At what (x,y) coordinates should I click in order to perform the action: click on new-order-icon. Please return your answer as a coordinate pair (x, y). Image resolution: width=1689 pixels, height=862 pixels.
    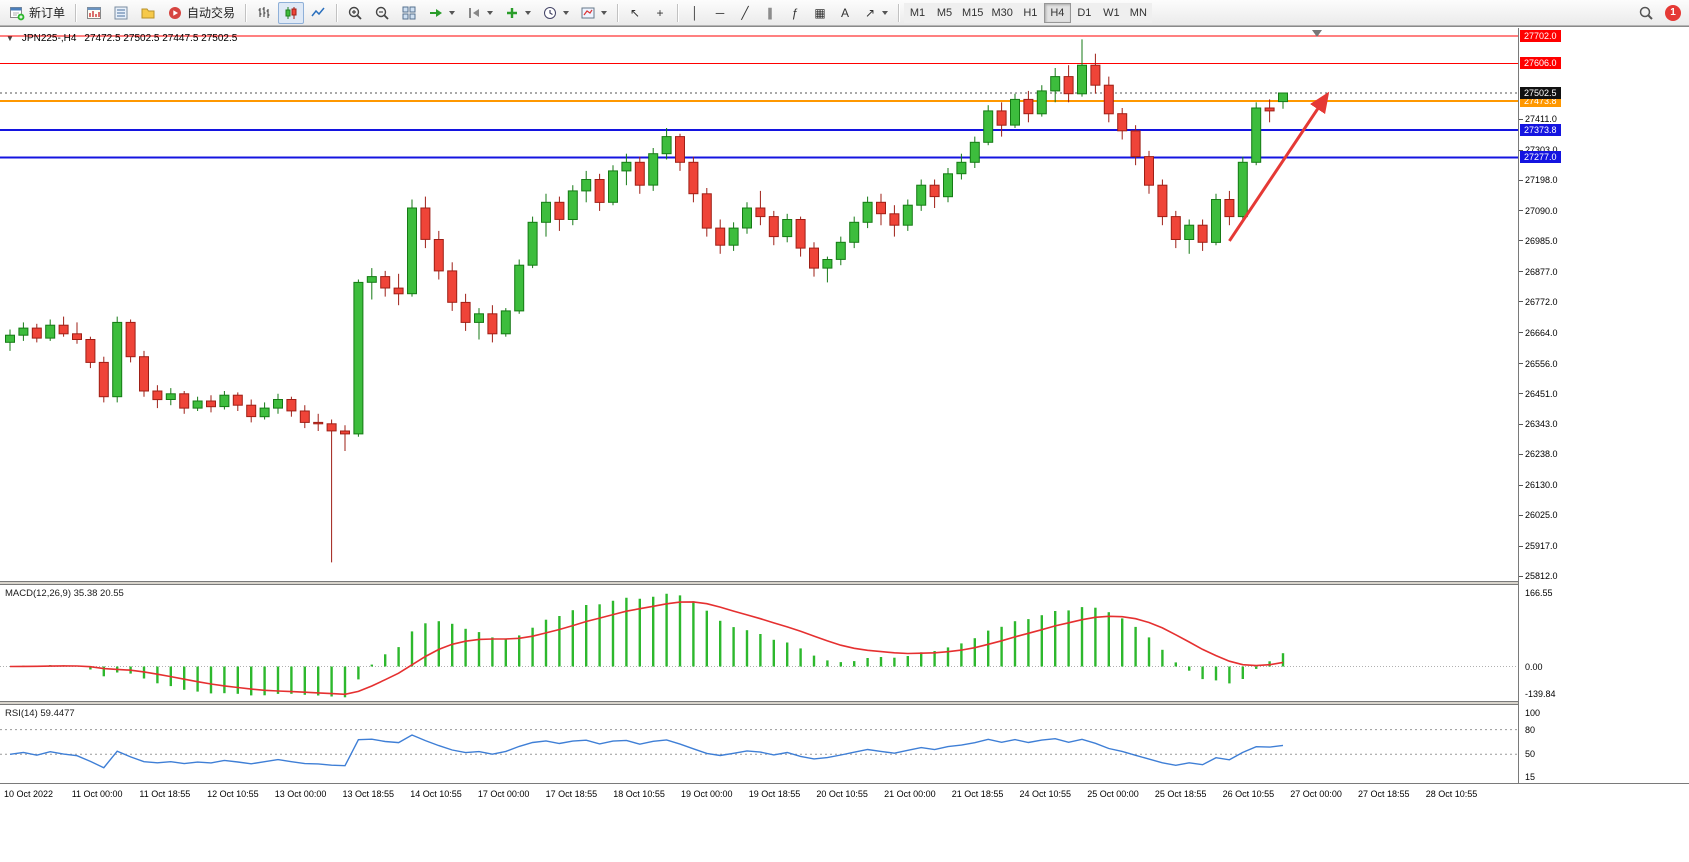
    Looking at the image, I should click on (17, 13).